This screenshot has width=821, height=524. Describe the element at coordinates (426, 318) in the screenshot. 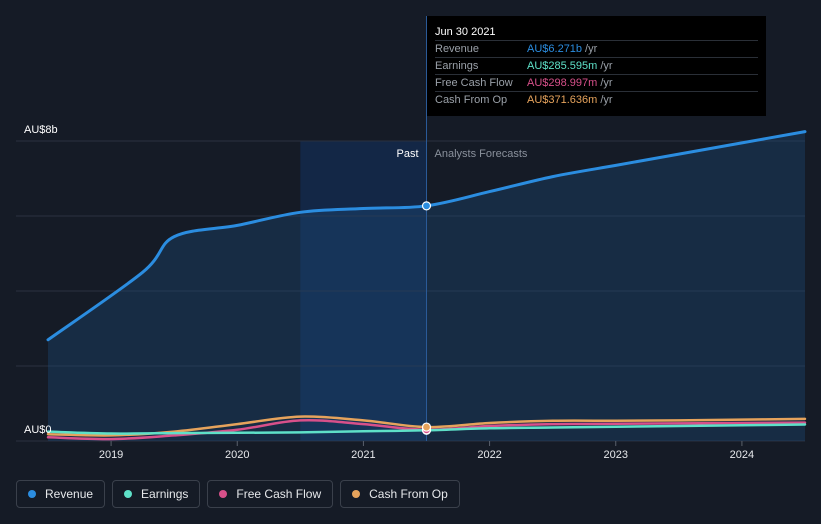

I see `hover-markers` at that location.